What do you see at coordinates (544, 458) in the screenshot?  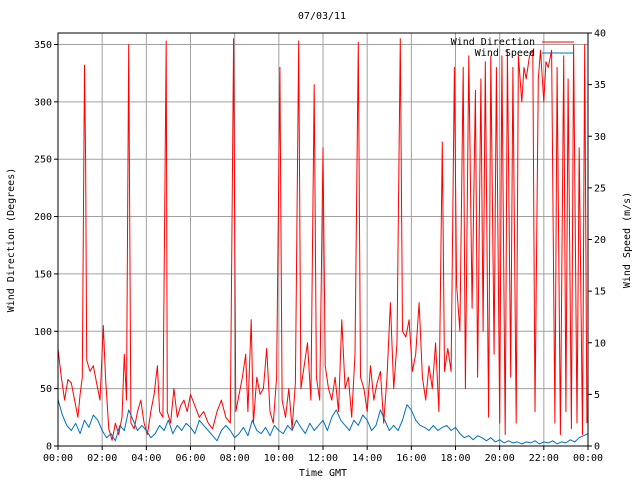 I see `x-tick-label: 22:00` at bounding box center [544, 458].